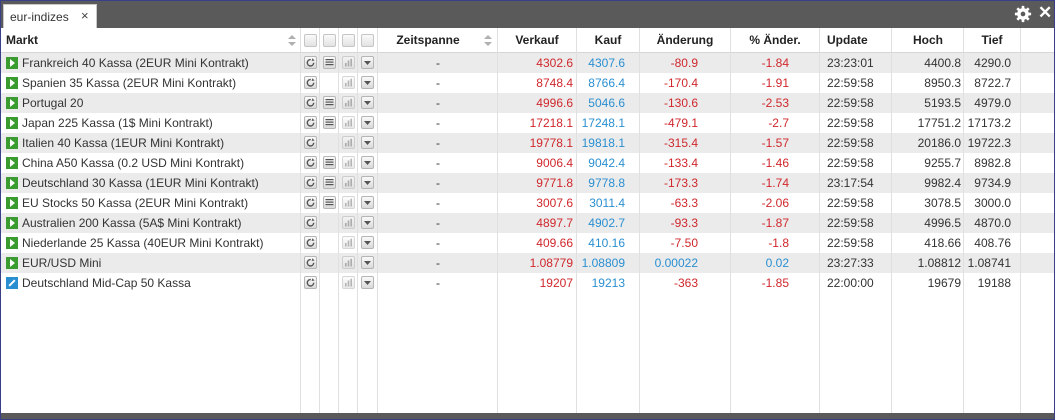  I want to click on cell-update: 22:00:00, so click(850, 283).